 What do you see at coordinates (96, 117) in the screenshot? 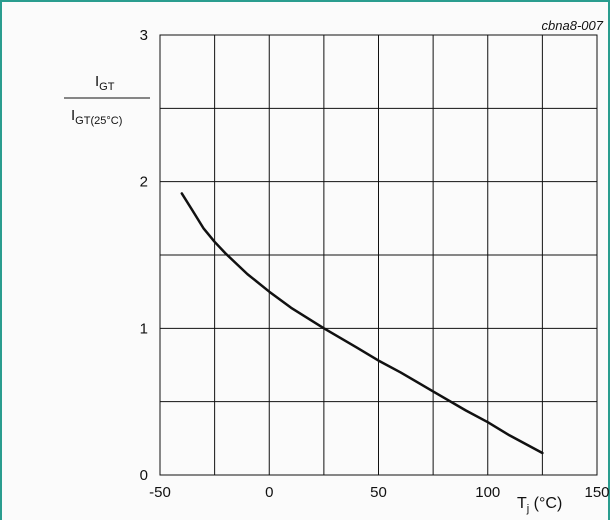
I see `y-label-denominator: IGT(25°C)` at bounding box center [96, 117].